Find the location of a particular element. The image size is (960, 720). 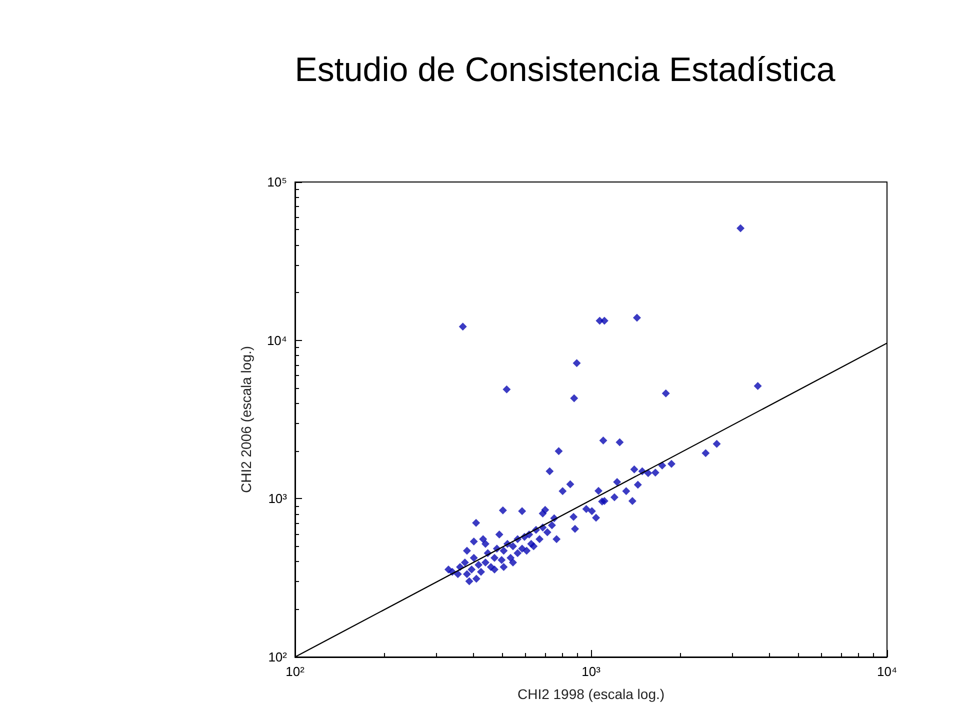

x-tick-label: 10³ is located at coordinates (592, 671).